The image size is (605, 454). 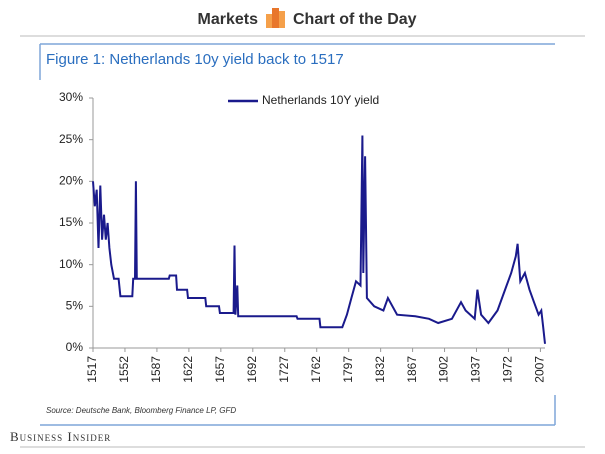 I want to click on y-tick-label: 15%, so click(x=71, y=222).